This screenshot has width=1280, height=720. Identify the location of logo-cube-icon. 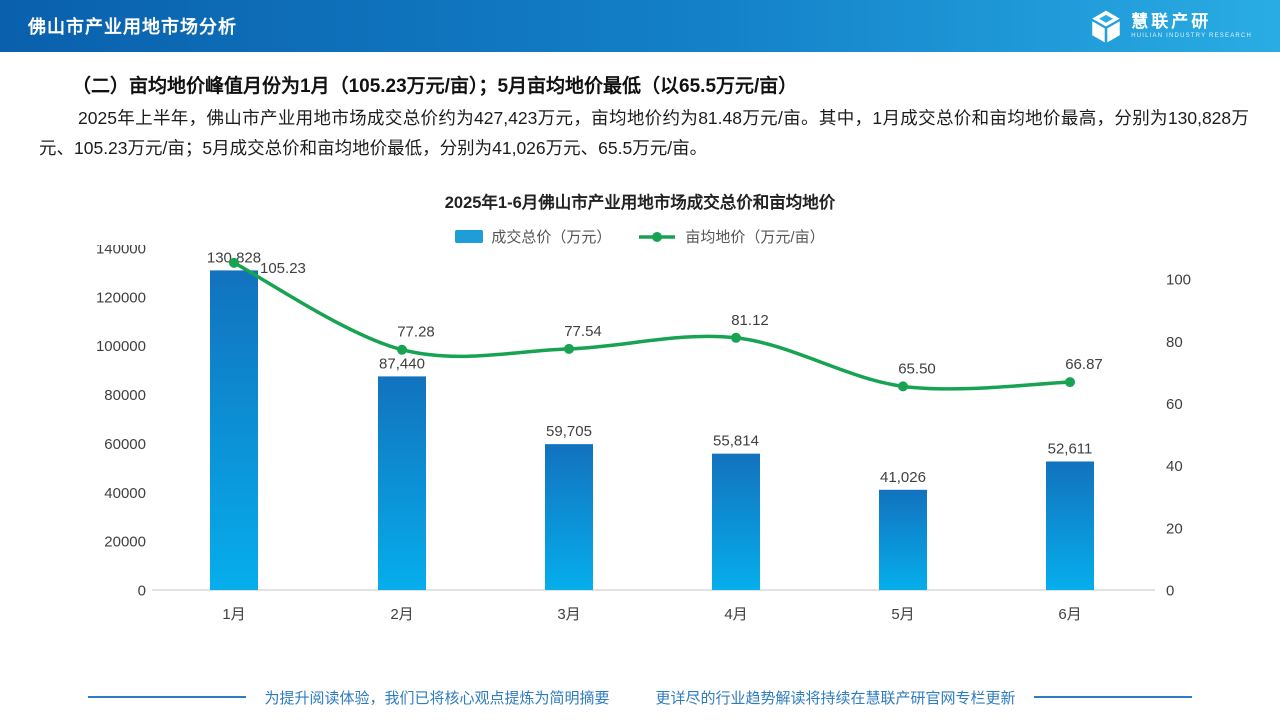
(1106, 26).